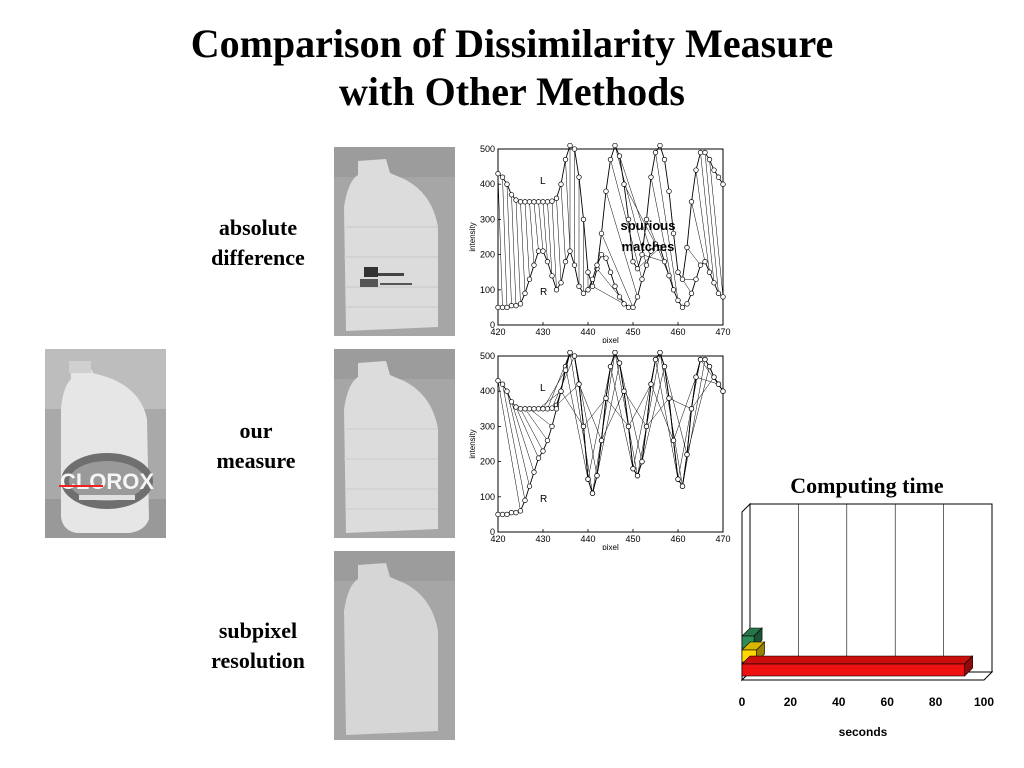  I want to click on x-tick-label: 0, so click(742, 702).